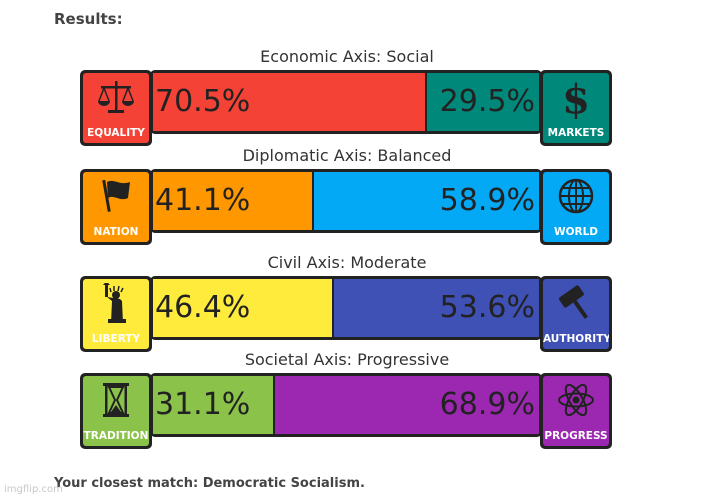  Describe the element at coordinates (203, 307) in the screenshot. I see `left-percent: 46.4%` at that location.